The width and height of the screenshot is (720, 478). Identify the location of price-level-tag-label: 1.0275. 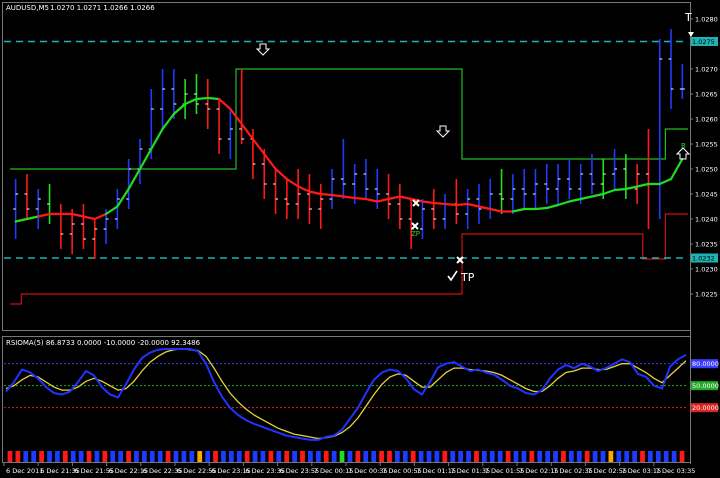
(703, 42).